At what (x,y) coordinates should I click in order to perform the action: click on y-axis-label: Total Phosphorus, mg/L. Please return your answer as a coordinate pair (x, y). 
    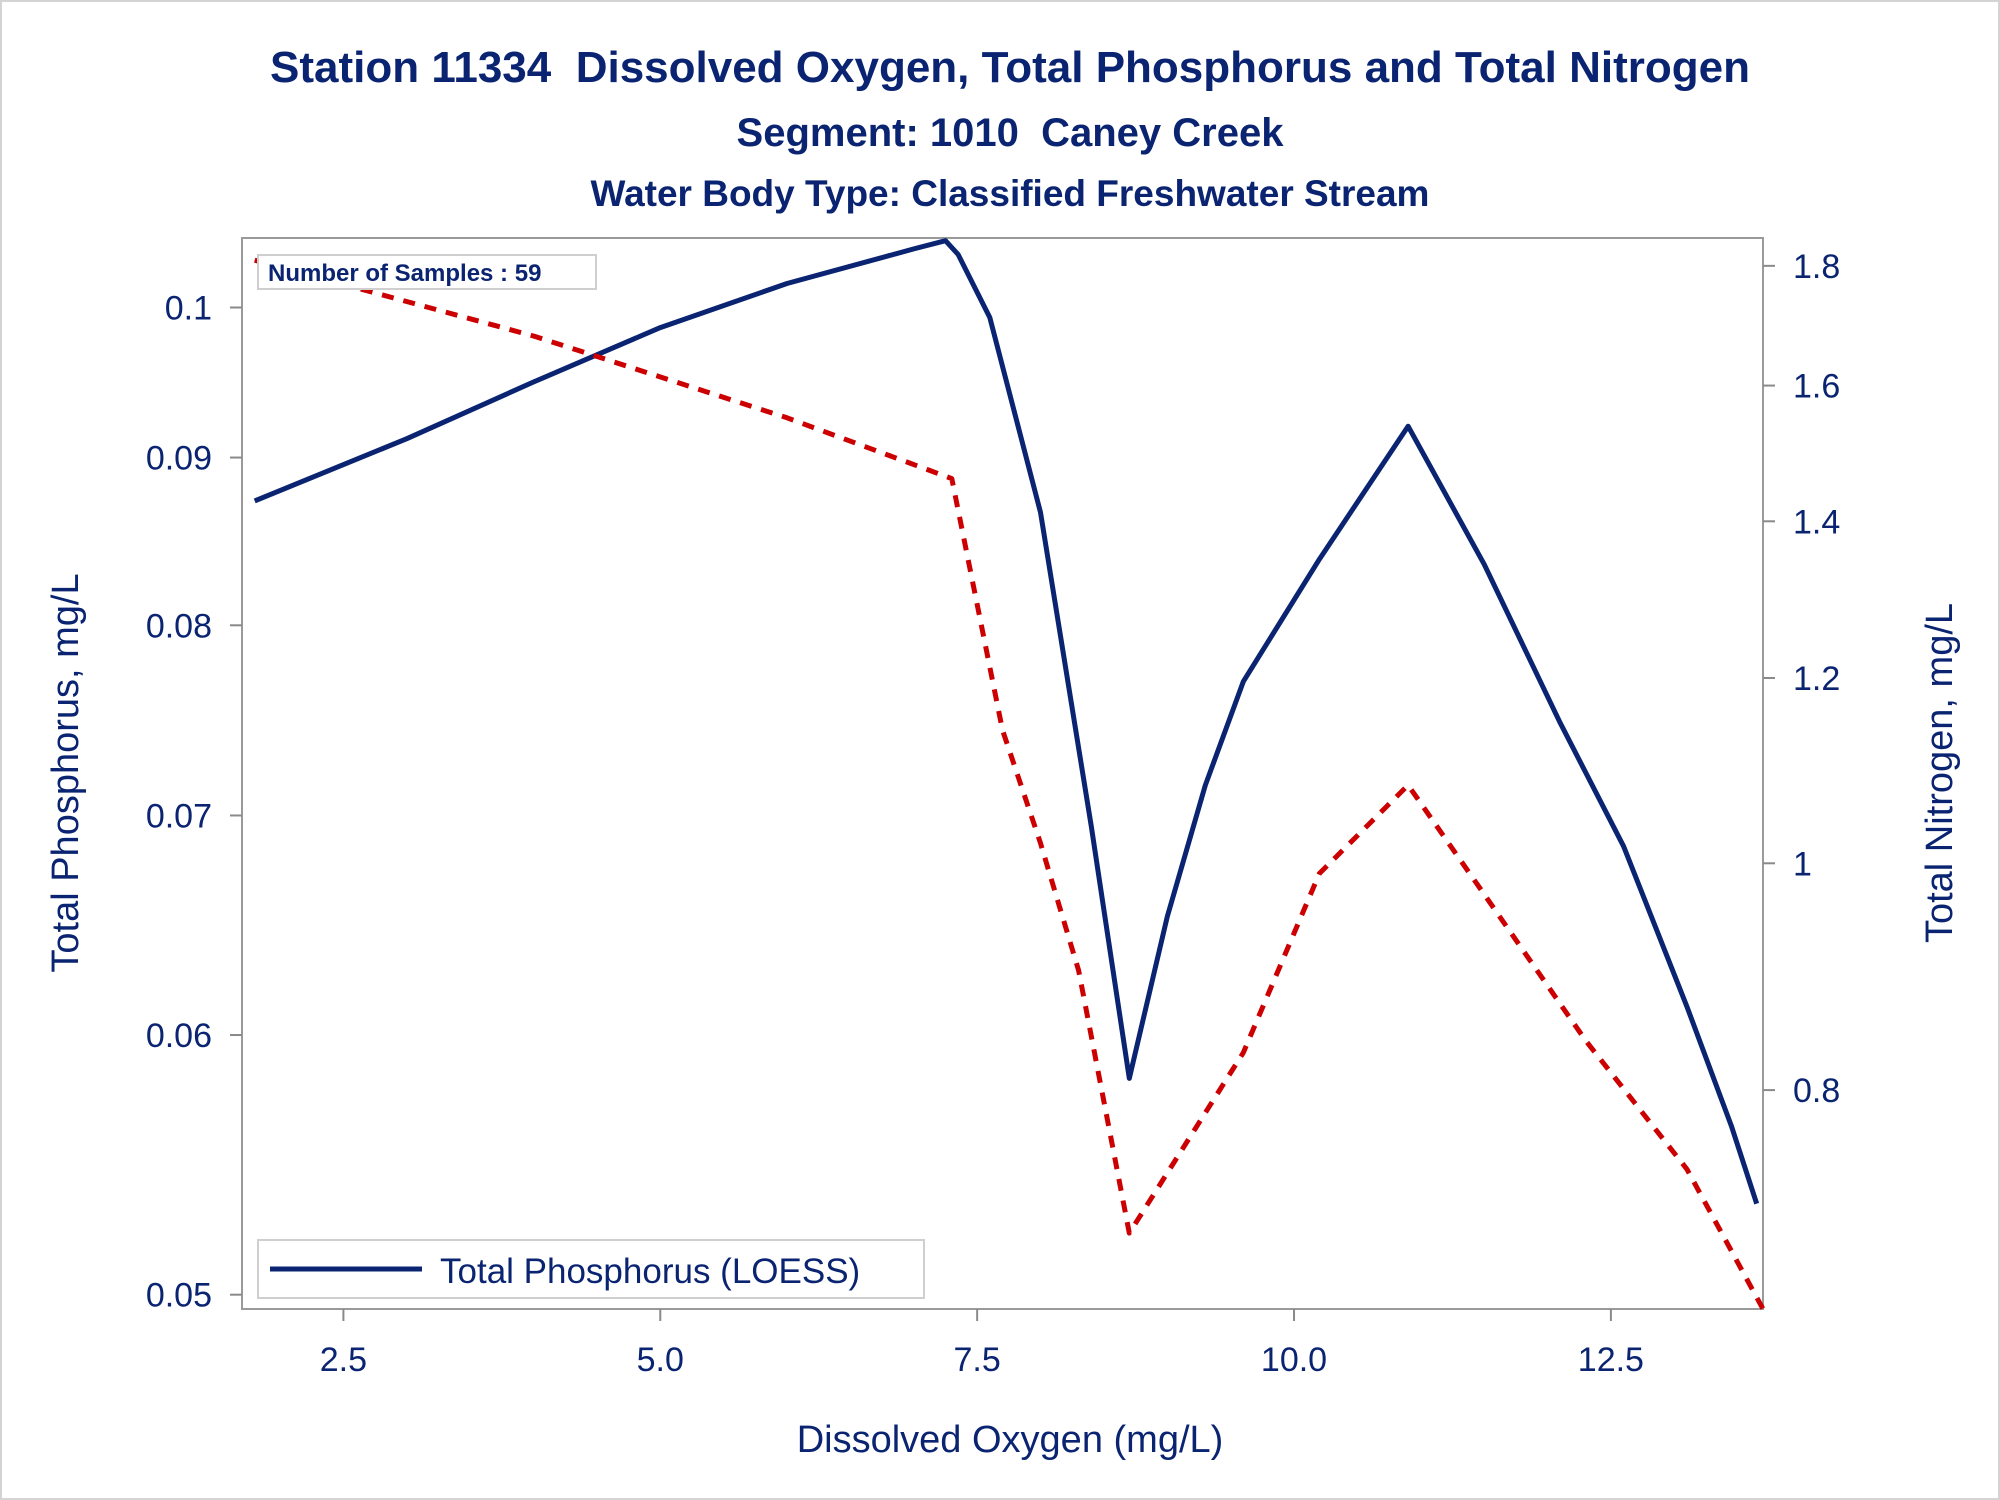
    Looking at the image, I should click on (66, 772).